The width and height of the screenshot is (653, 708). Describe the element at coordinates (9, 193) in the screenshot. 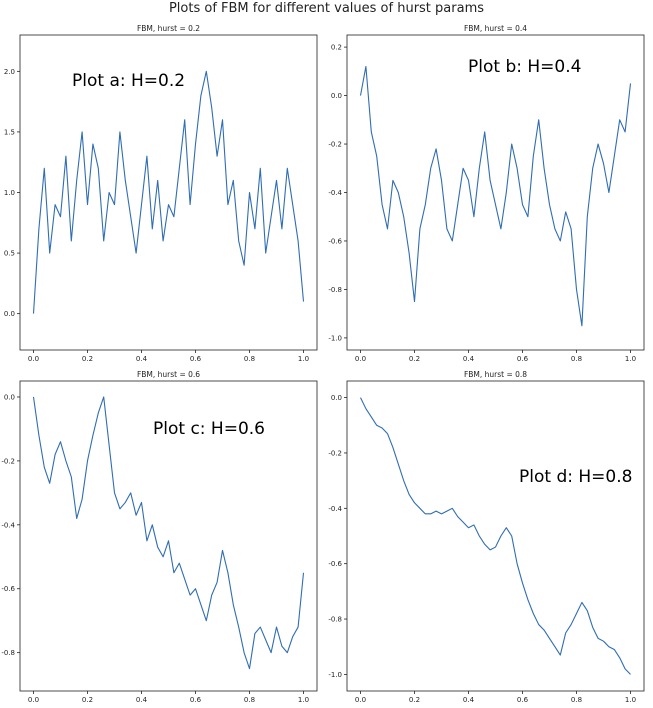

I see `y-tick-label: 1.0` at that location.